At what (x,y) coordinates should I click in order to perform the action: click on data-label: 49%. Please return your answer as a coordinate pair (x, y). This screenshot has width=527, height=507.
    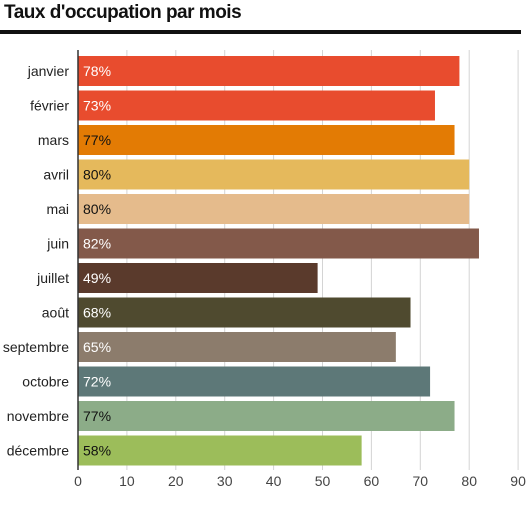
    Looking at the image, I should click on (97, 278).